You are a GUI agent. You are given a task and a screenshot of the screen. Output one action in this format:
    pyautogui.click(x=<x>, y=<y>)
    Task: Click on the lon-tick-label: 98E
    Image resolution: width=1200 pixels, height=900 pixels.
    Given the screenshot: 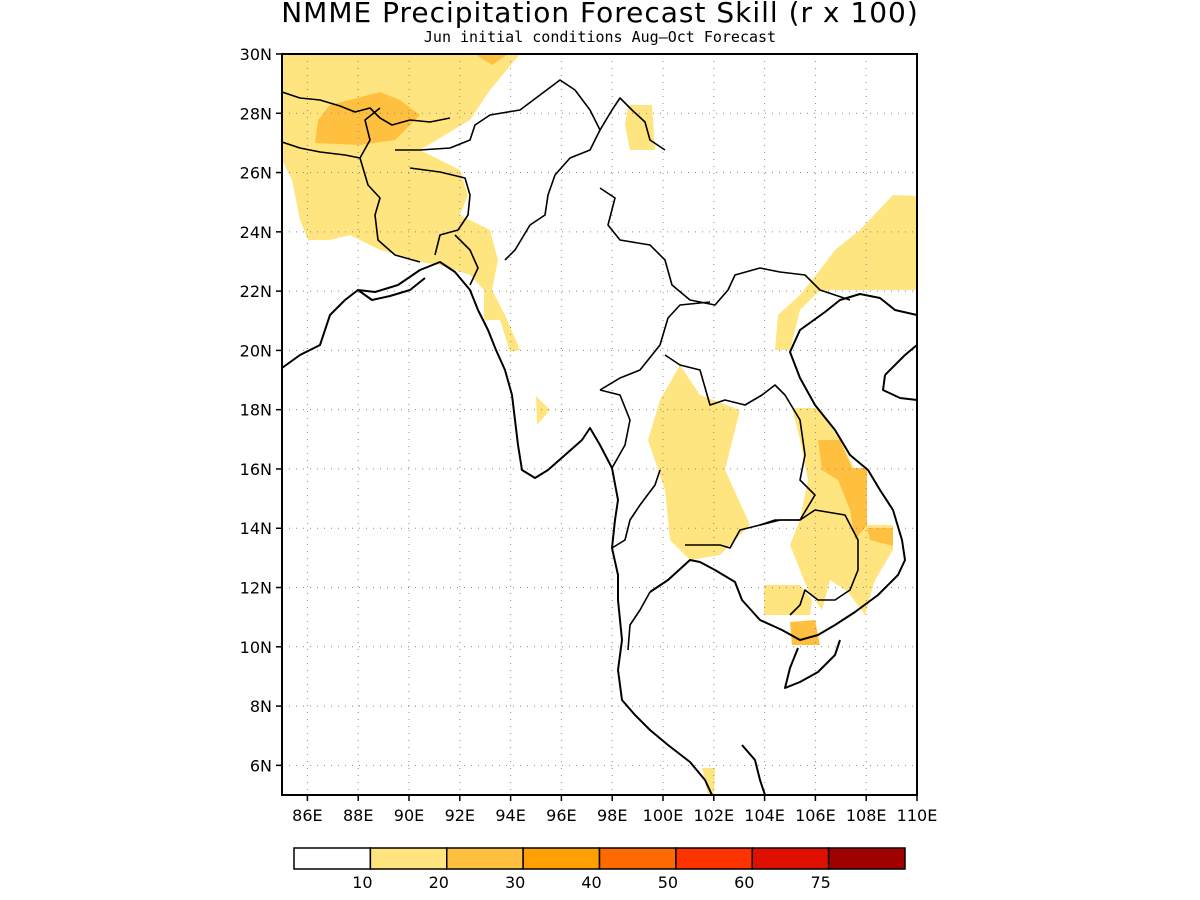 What is the action you would take?
    pyautogui.click(x=612, y=815)
    